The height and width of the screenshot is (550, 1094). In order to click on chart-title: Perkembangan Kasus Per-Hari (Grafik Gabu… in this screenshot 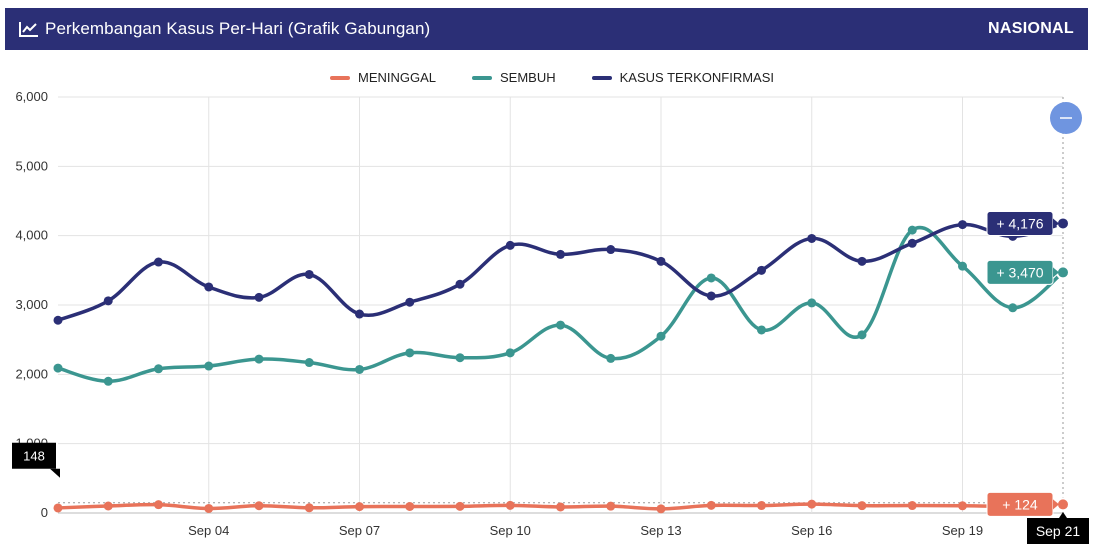, I will do `click(238, 28)`.